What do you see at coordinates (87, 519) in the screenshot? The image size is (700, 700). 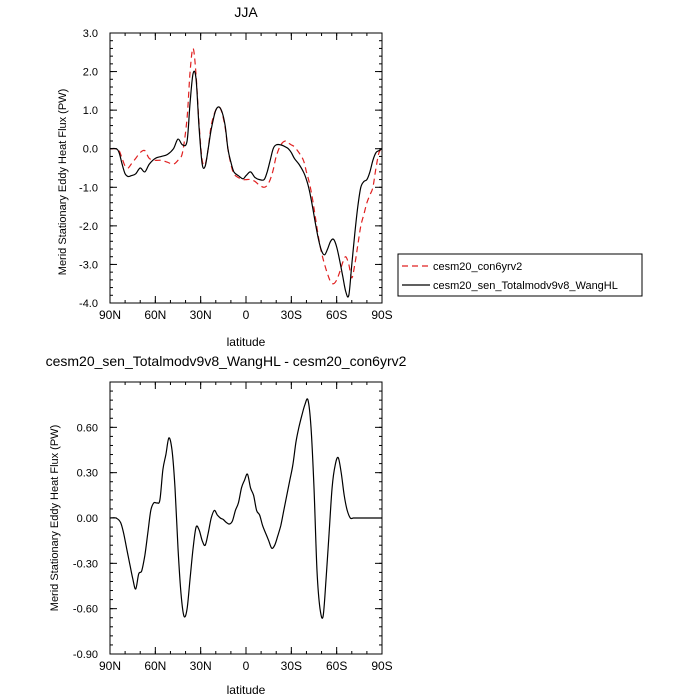 I see `y-tick-label: 0.00` at bounding box center [87, 519].